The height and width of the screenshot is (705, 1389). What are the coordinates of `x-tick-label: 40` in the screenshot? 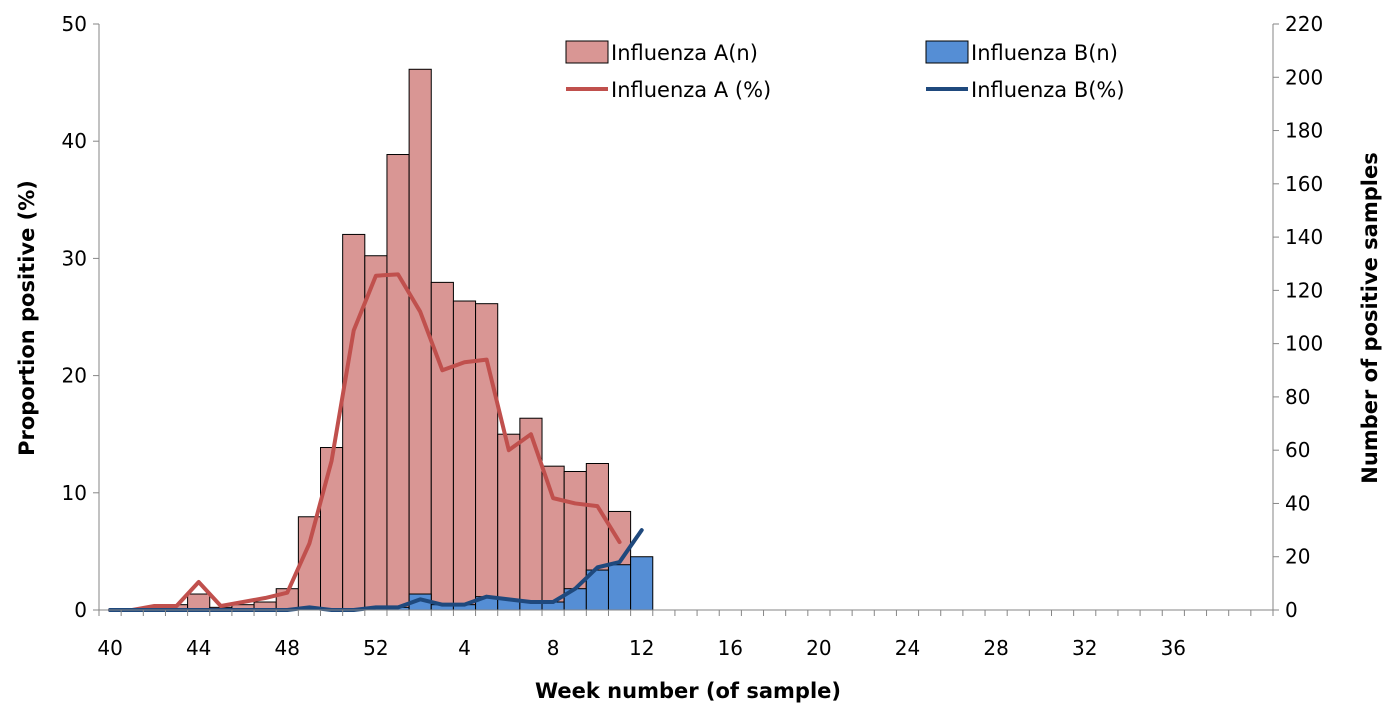 It's located at (109, 648).